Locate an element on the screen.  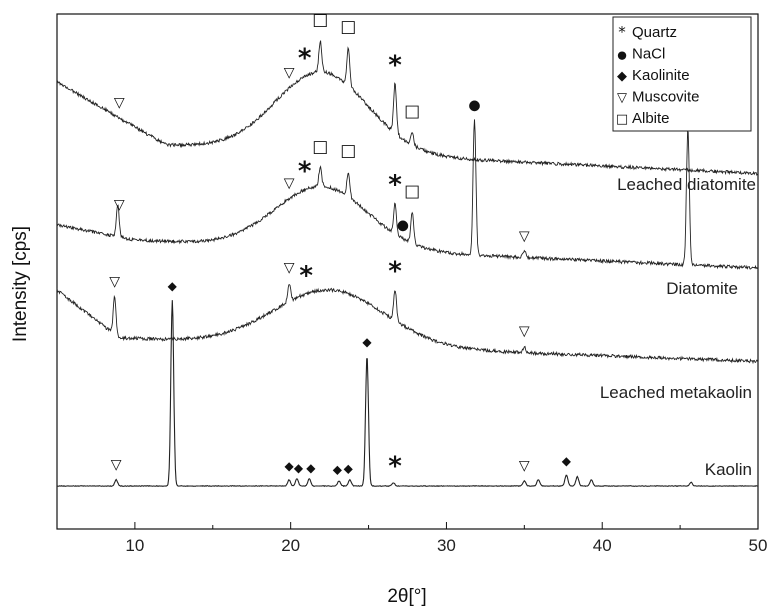
y-axis-title: Intensity [cps] is located at coordinates (20, 284).